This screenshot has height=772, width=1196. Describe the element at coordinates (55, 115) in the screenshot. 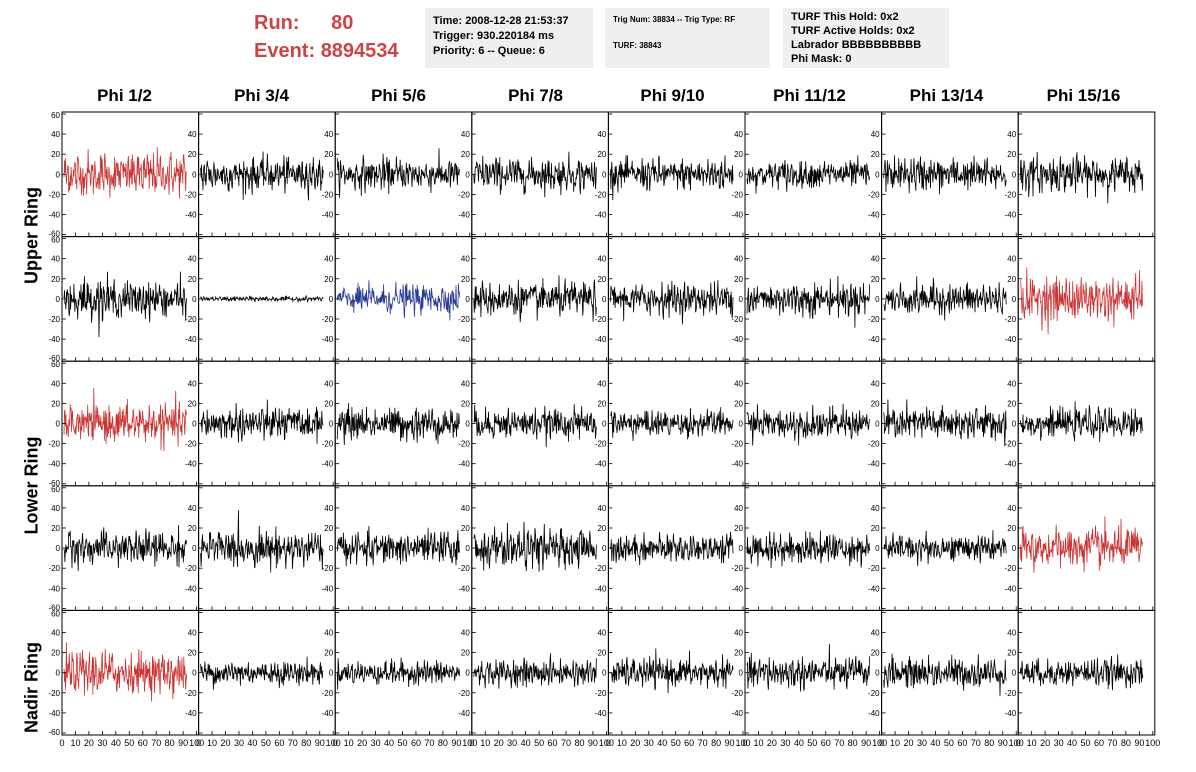

I see `y-tick-label: 60` at that location.